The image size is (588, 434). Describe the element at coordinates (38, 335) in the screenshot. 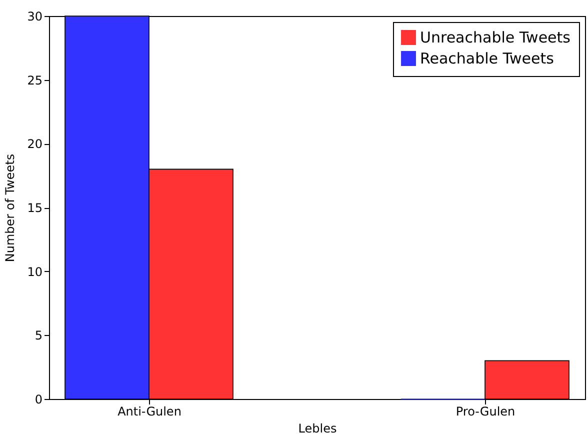

I see `y-tick-label: 5` at that location.